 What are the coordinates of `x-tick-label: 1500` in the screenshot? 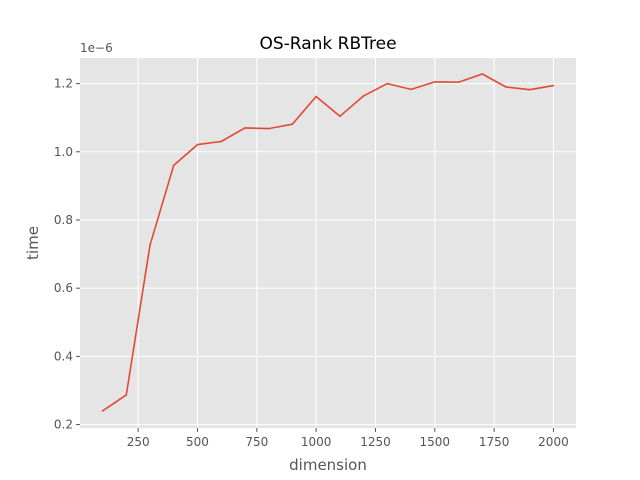 It's located at (435, 442).